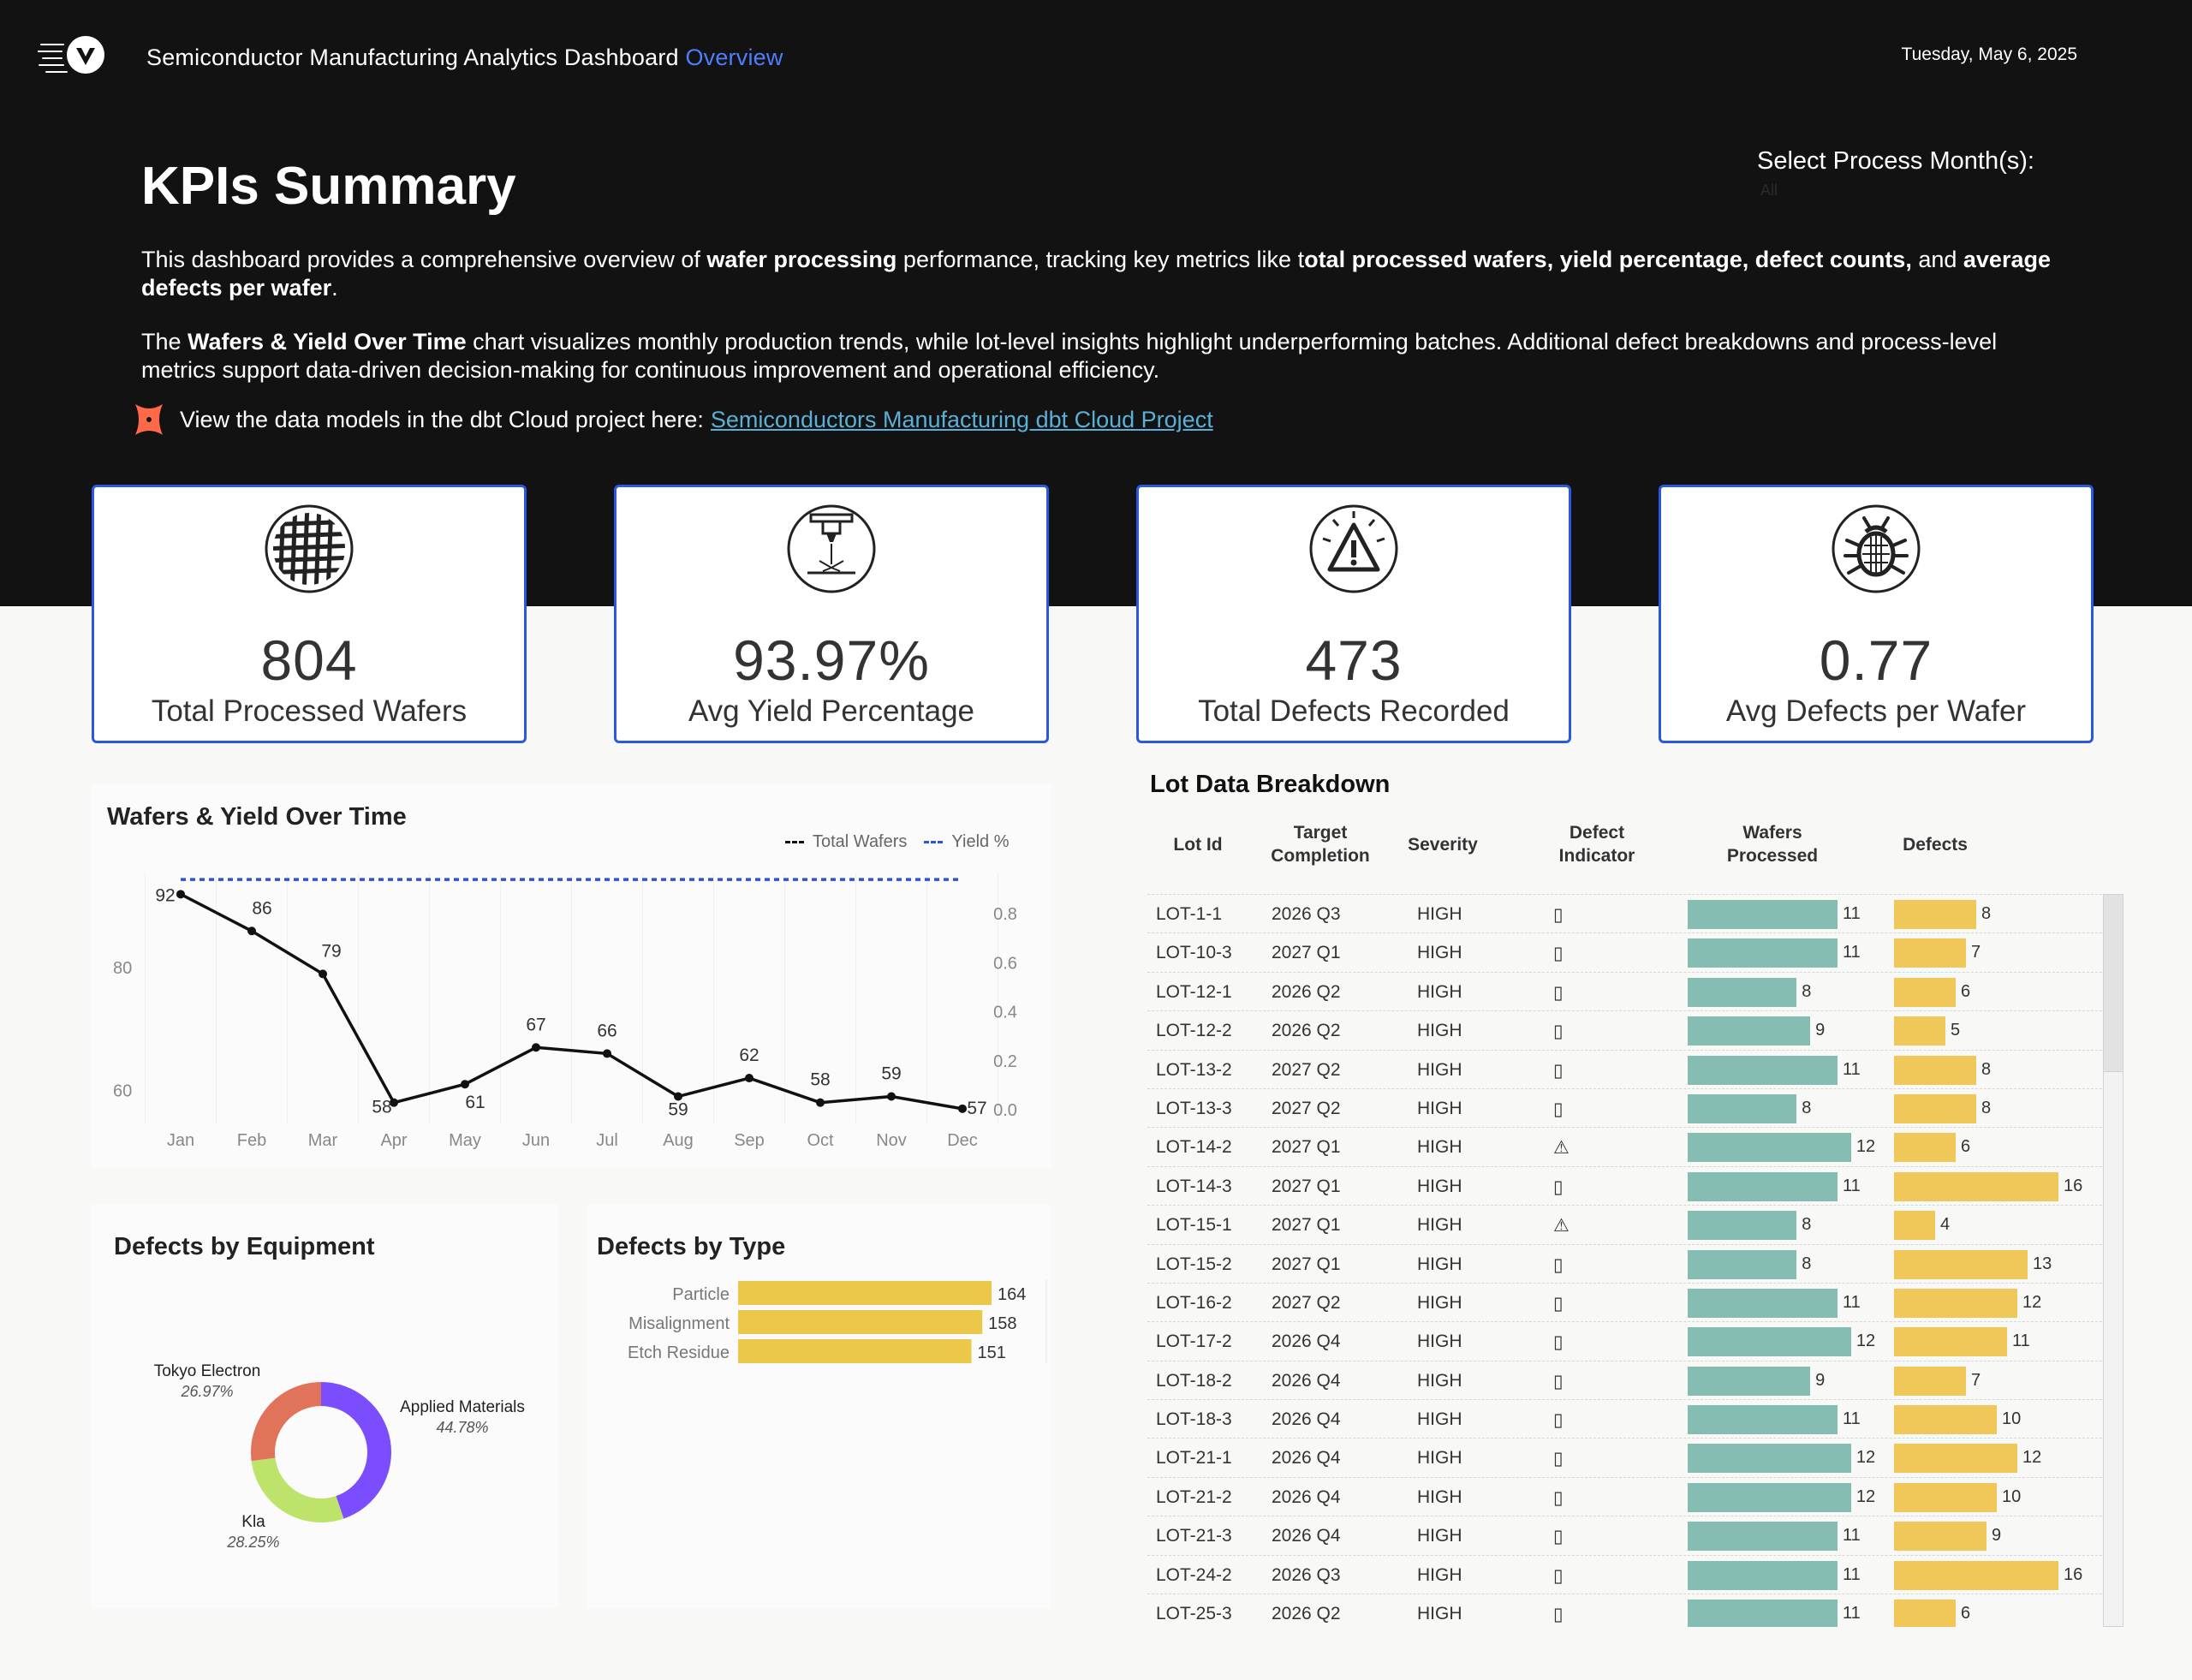  Describe the element at coordinates (309, 548) in the screenshot. I see `wafer-grid-icon` at that location.